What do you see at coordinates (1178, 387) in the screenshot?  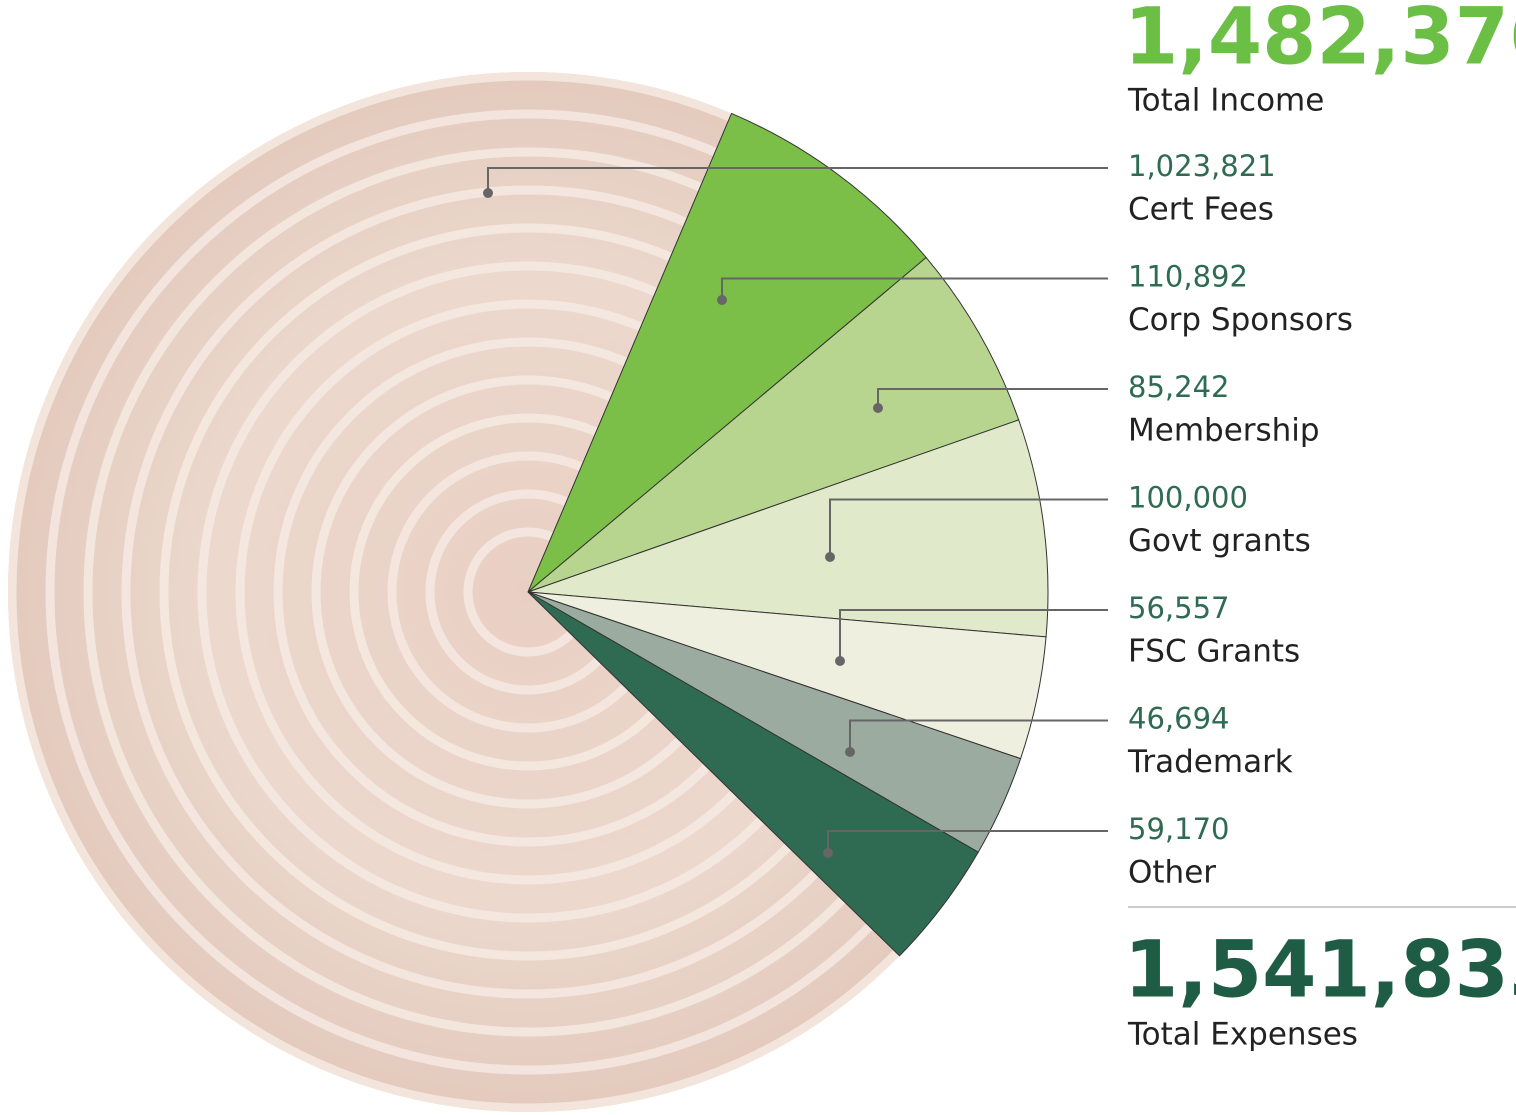 I see `value-label: 85,242` at bounding box center [1178, 387].